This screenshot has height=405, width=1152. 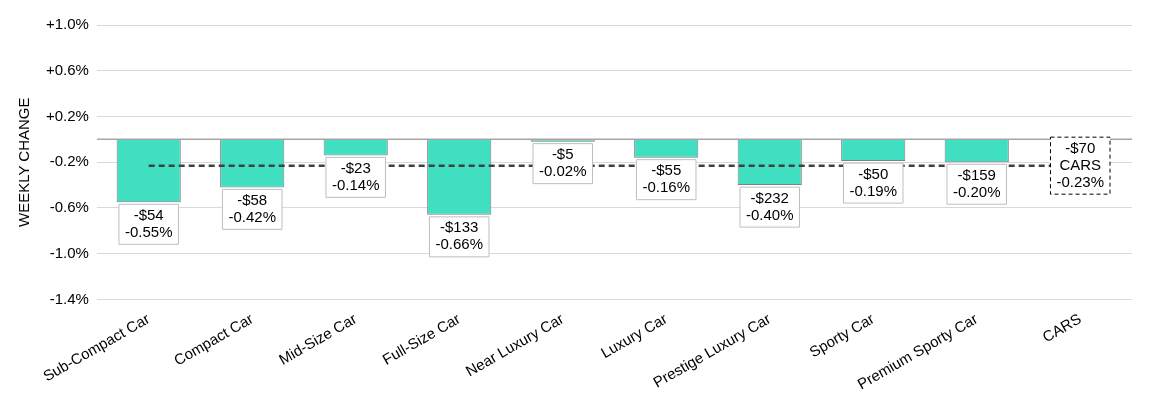 I want to click on y-tick-label: +0.2%, so click(x=67, y=115).